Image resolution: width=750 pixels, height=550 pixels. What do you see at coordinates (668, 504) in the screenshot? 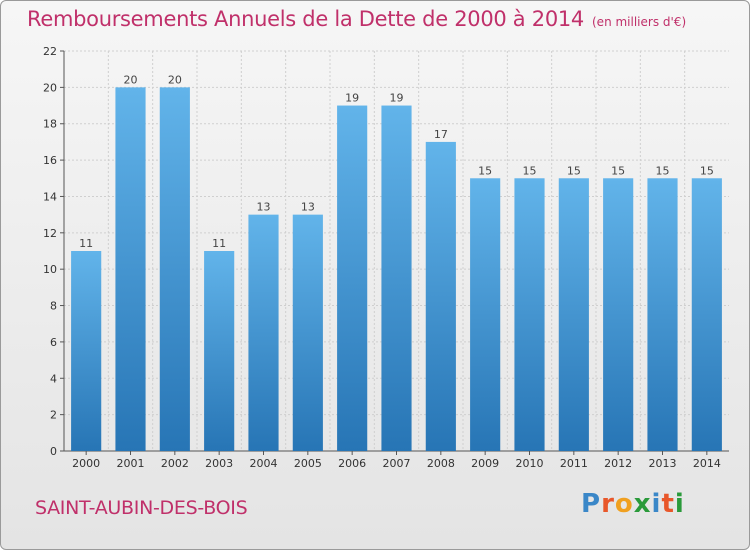
I see `logo-letter: t` at bounding box center [668, 504].